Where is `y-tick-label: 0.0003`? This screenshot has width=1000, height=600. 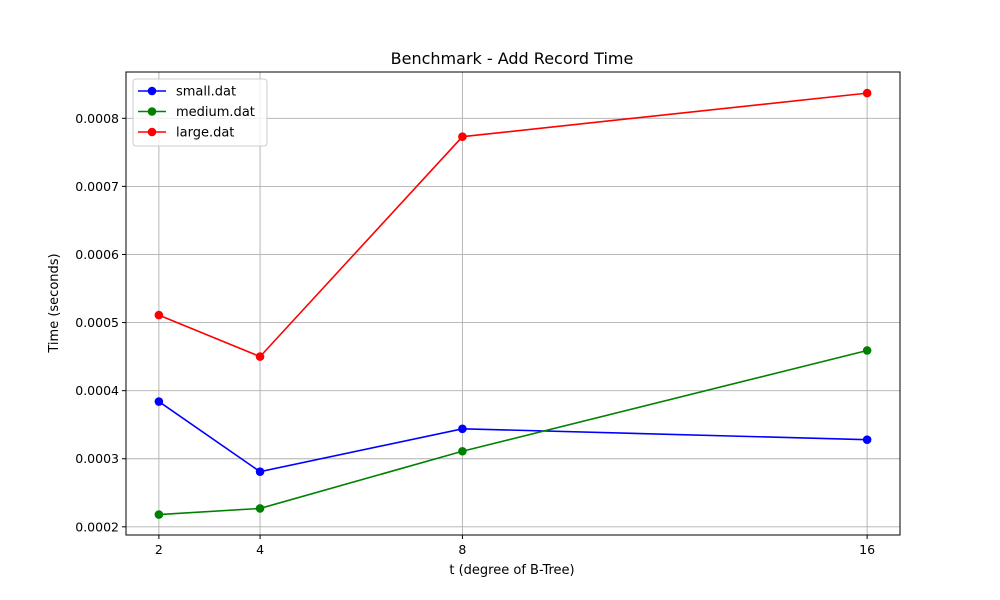
y-tick-label: 0.0003 is located at coordinates (97, 458).